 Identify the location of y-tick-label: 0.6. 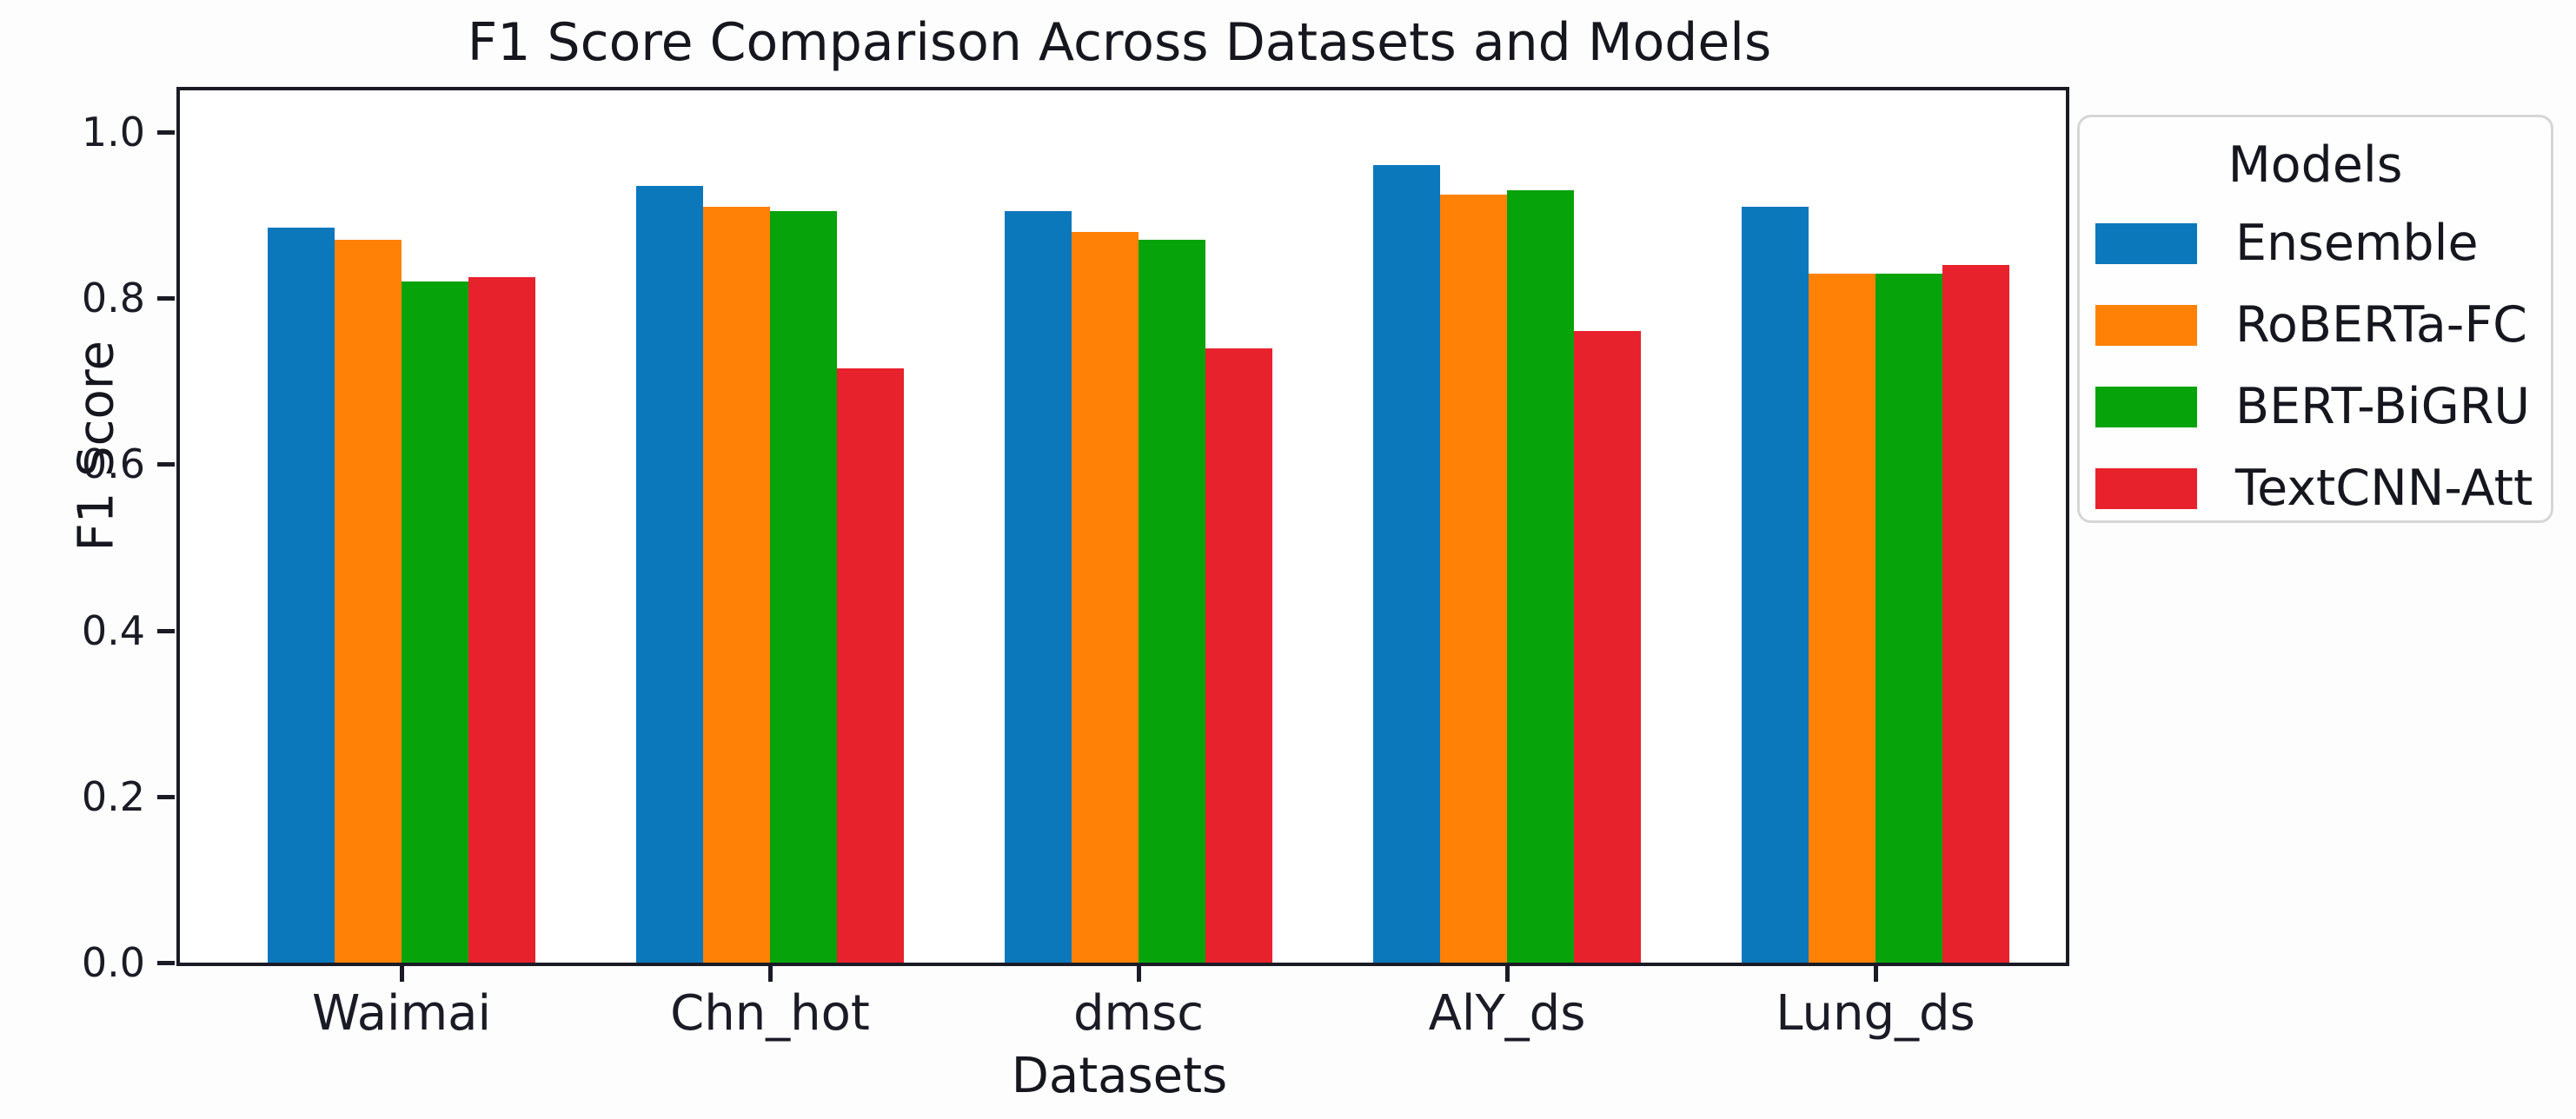
(113, 464).